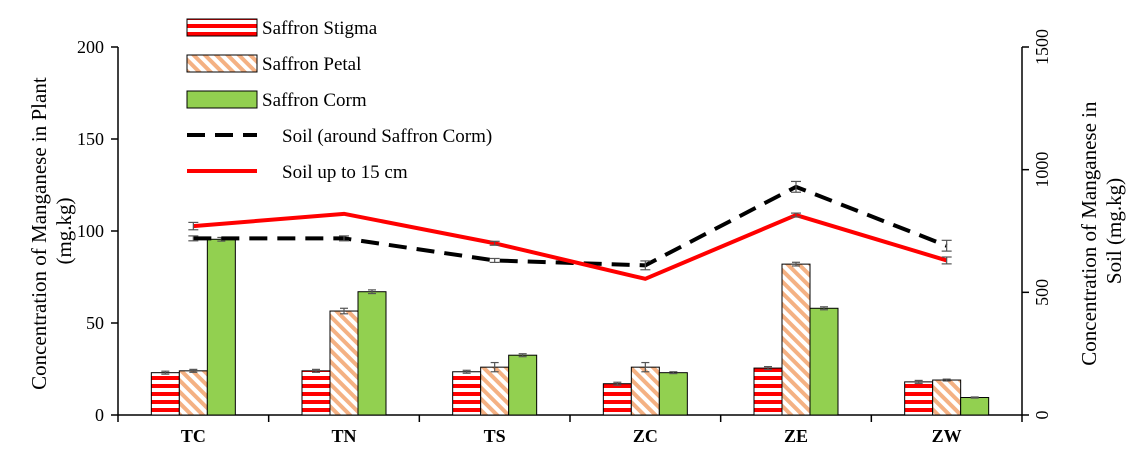 This screenshot has width=1132, height=452. Describe the element at coordinates (495, 436) in the screenshot. I see `category-label: TS` at that location.